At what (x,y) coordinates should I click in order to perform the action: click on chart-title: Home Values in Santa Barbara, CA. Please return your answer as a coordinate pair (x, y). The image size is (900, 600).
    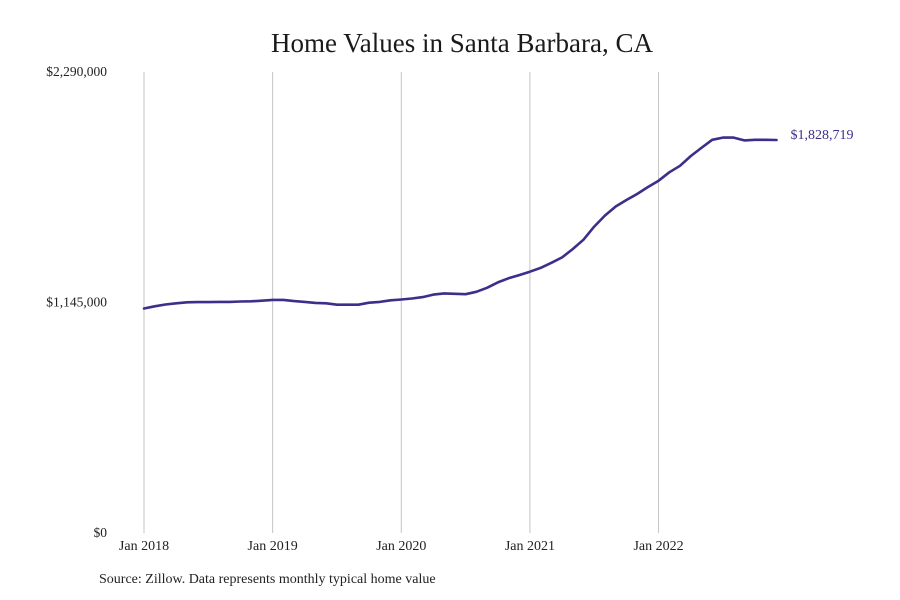
    Looking at the image, I should click on (462, 43).